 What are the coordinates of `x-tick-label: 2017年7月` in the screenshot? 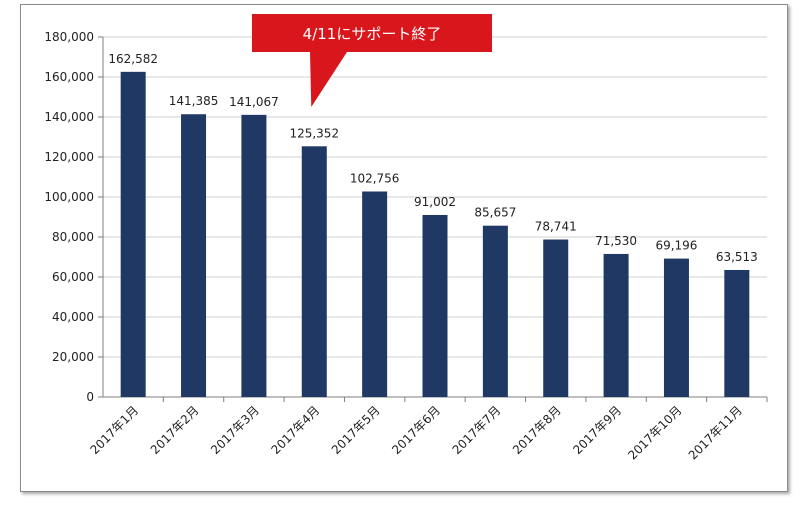 It's located at (477, 430).